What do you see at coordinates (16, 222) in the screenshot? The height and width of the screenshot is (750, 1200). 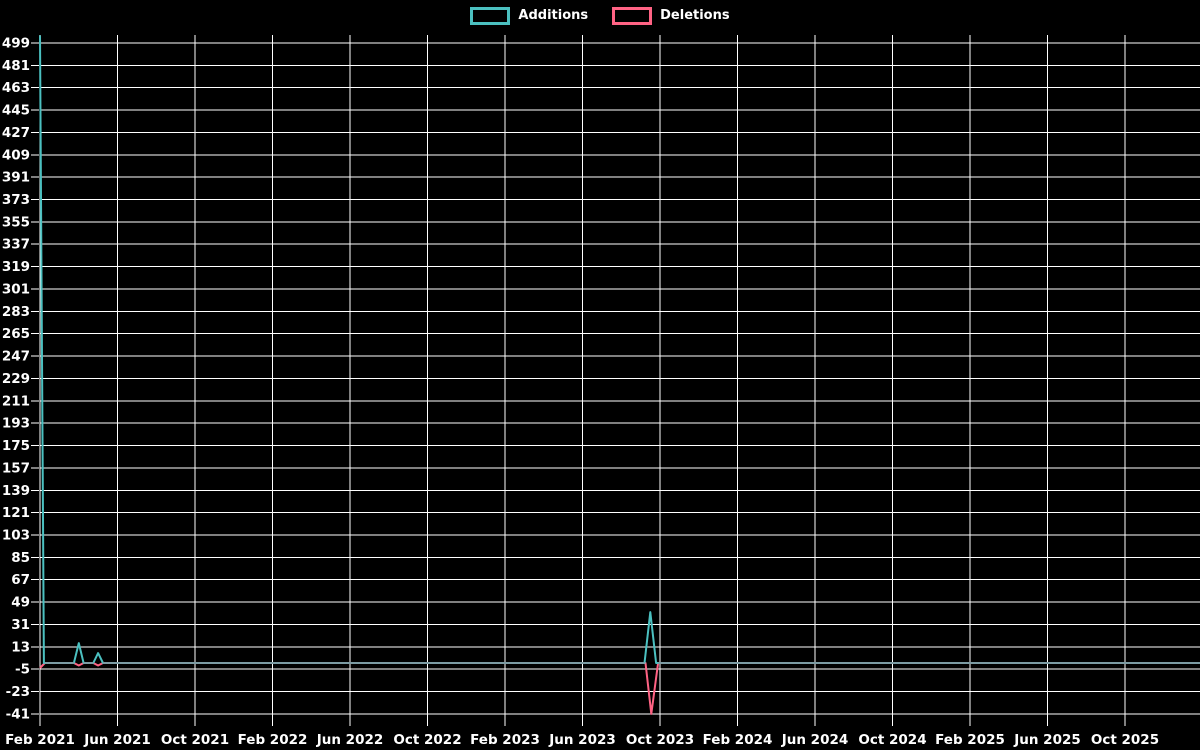 I see `y-tick-label: 355` at bounding box center [16, 222].